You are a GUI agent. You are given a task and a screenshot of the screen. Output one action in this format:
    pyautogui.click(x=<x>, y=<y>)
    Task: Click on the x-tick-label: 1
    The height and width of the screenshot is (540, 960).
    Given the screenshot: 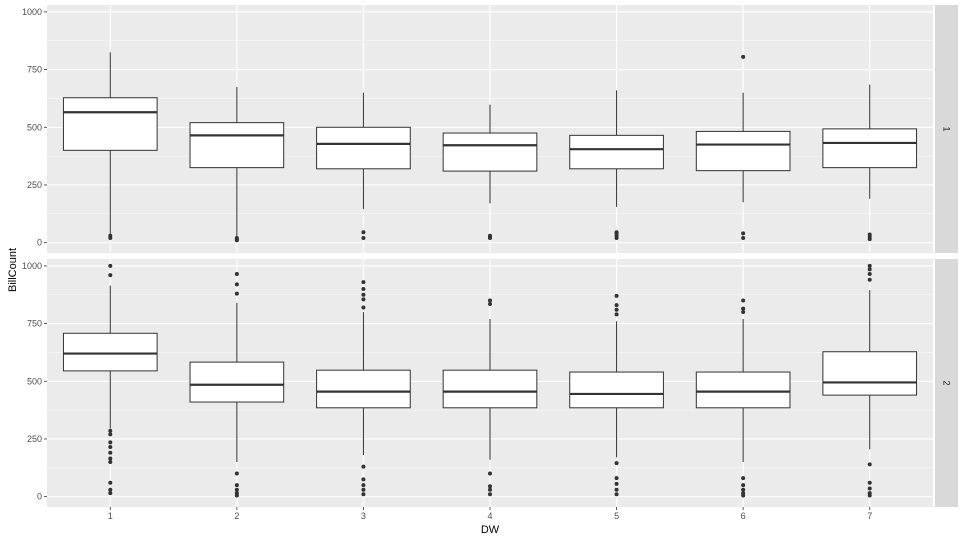 What is the action you would take?
    pyautogui.click(x=110, y=516)
    